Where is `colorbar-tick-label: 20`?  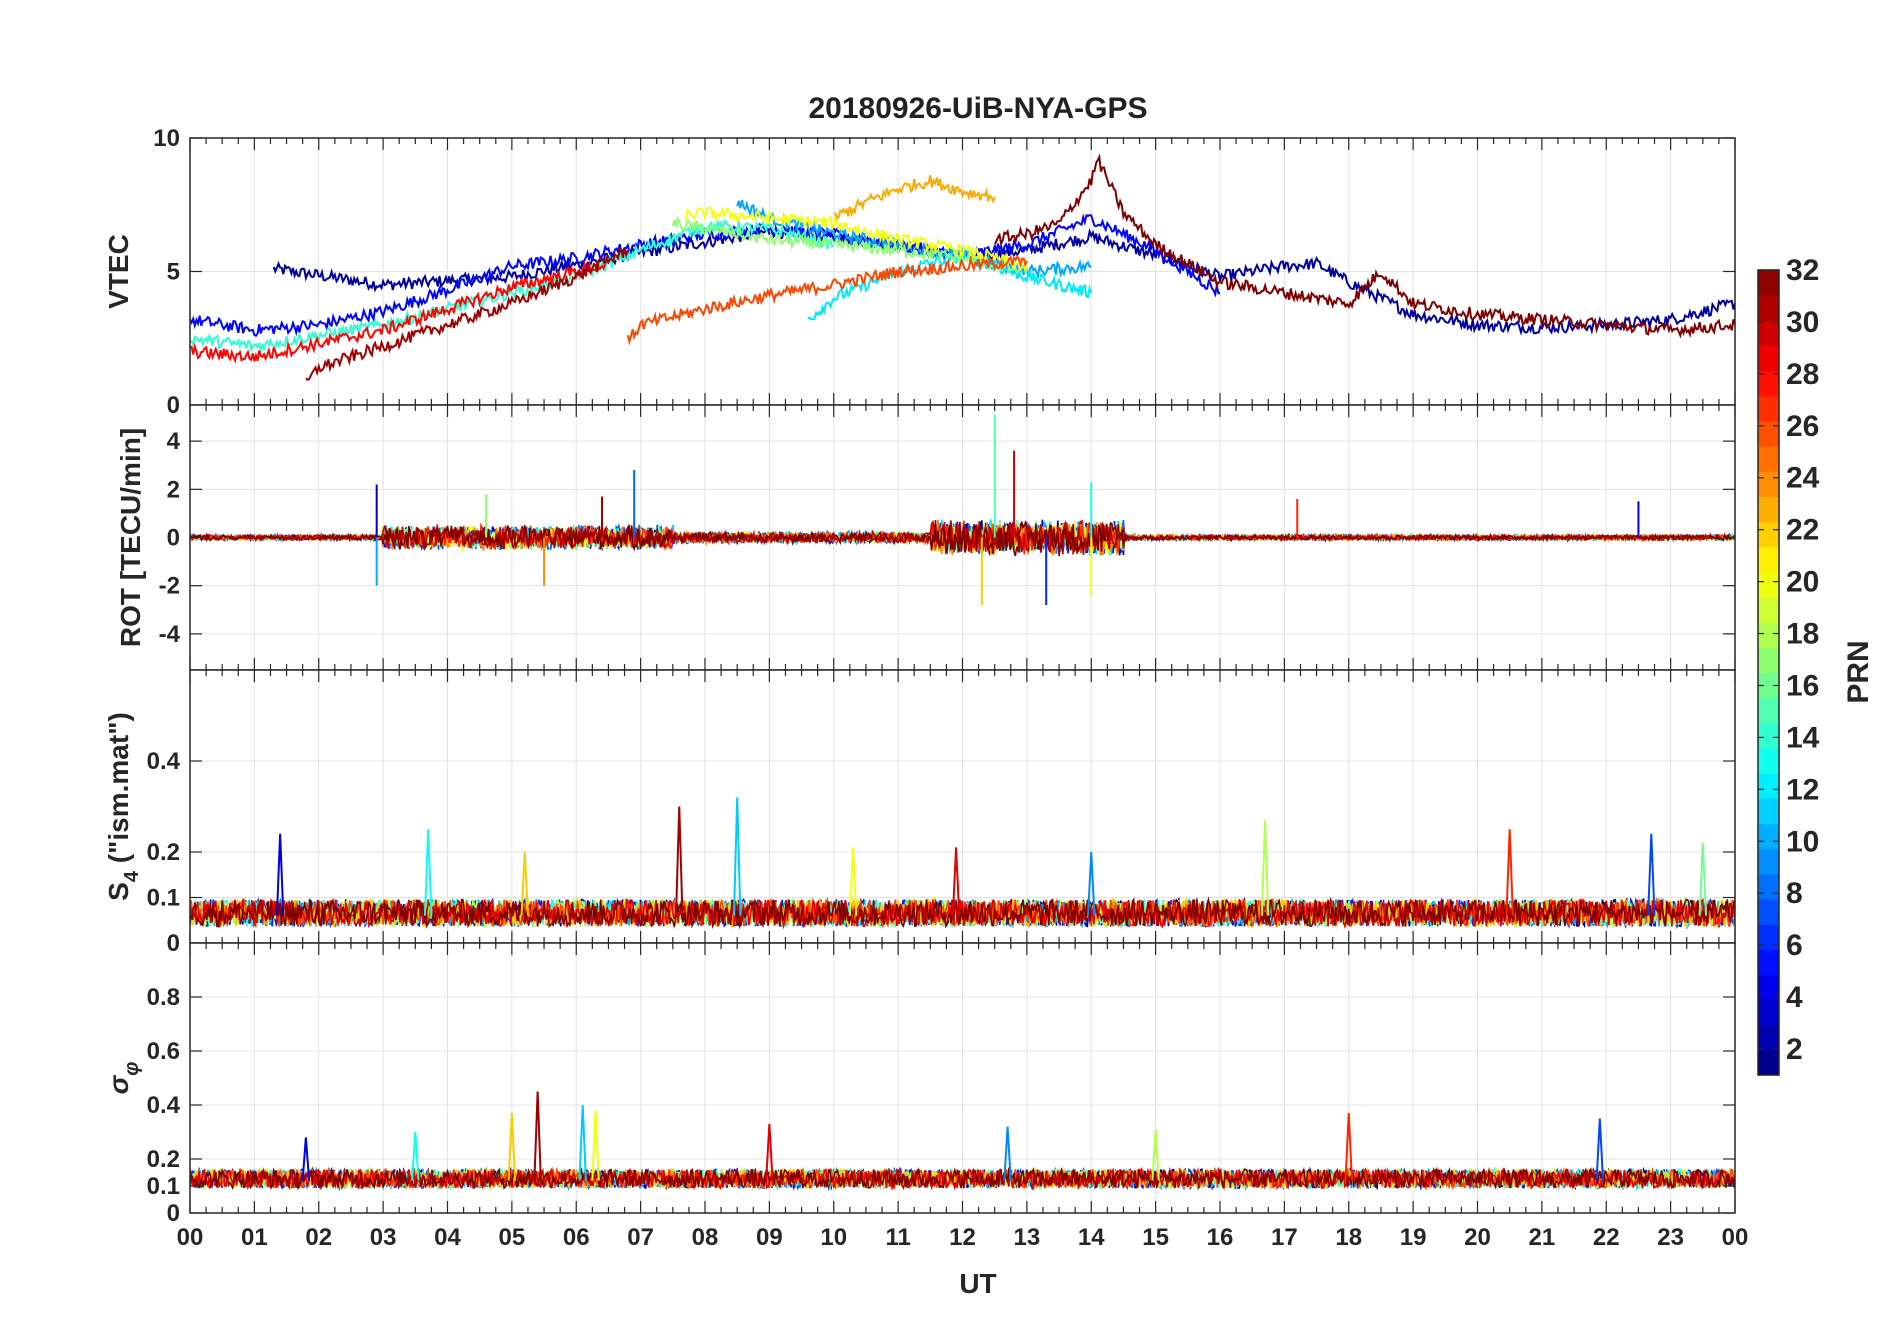 colorbar-tick-label: 20 is located at coordinates (1802, 582).